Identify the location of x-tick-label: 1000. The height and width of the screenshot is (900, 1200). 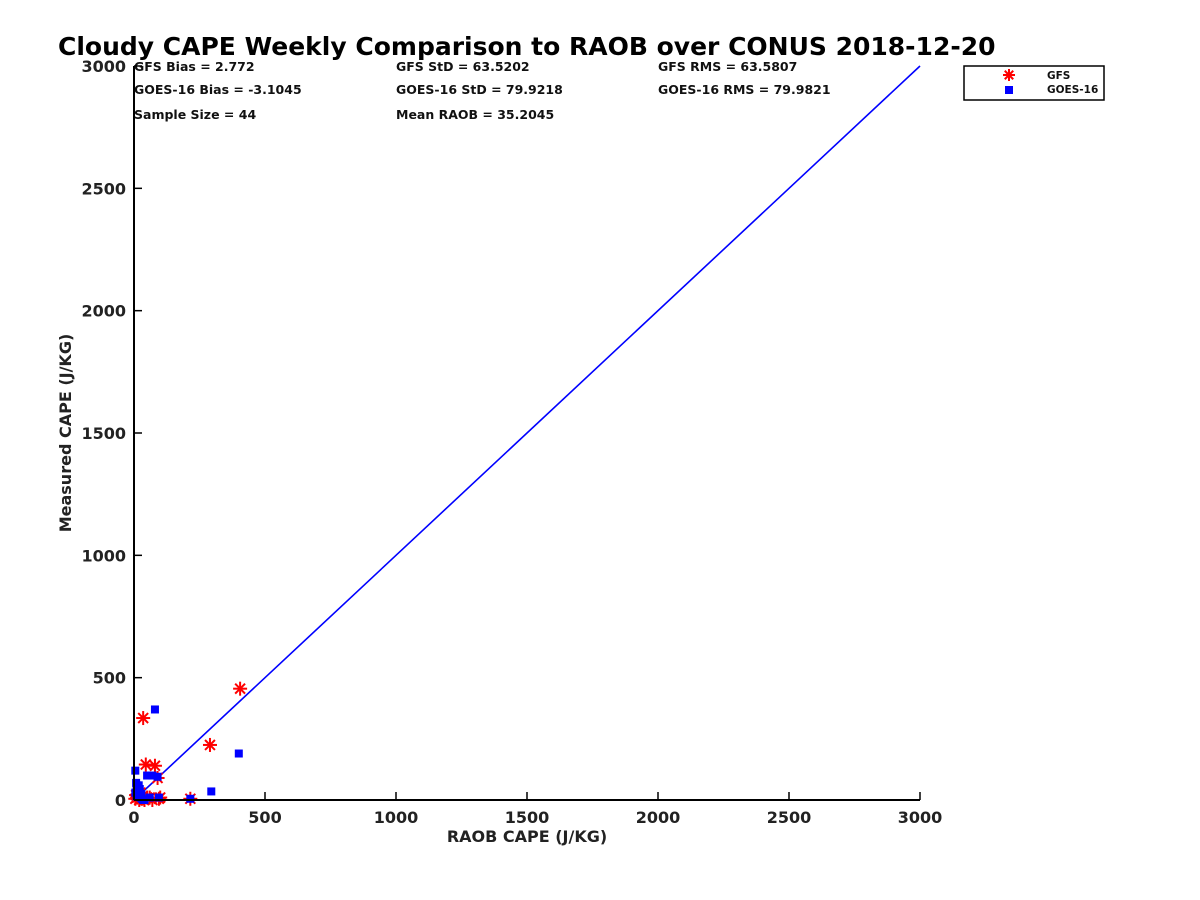
(396, 817).